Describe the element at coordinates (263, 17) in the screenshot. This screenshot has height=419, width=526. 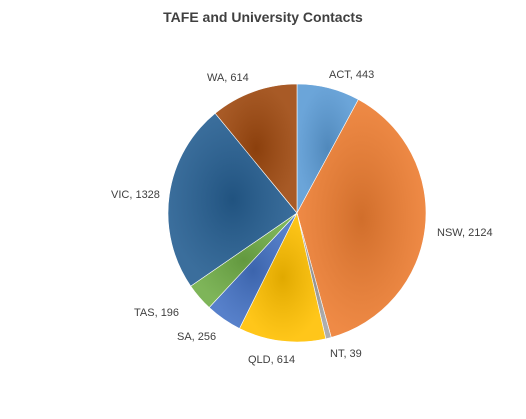
I see `chart-title: TAFE and University Contacts` at that location.